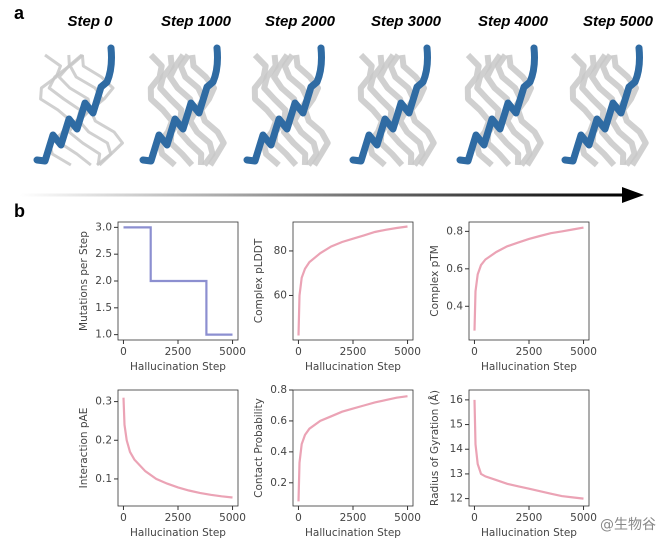  Describe the element at coordinates (103, 479) in the screenshot. I see `y-tick-label: 0.1` at that location.